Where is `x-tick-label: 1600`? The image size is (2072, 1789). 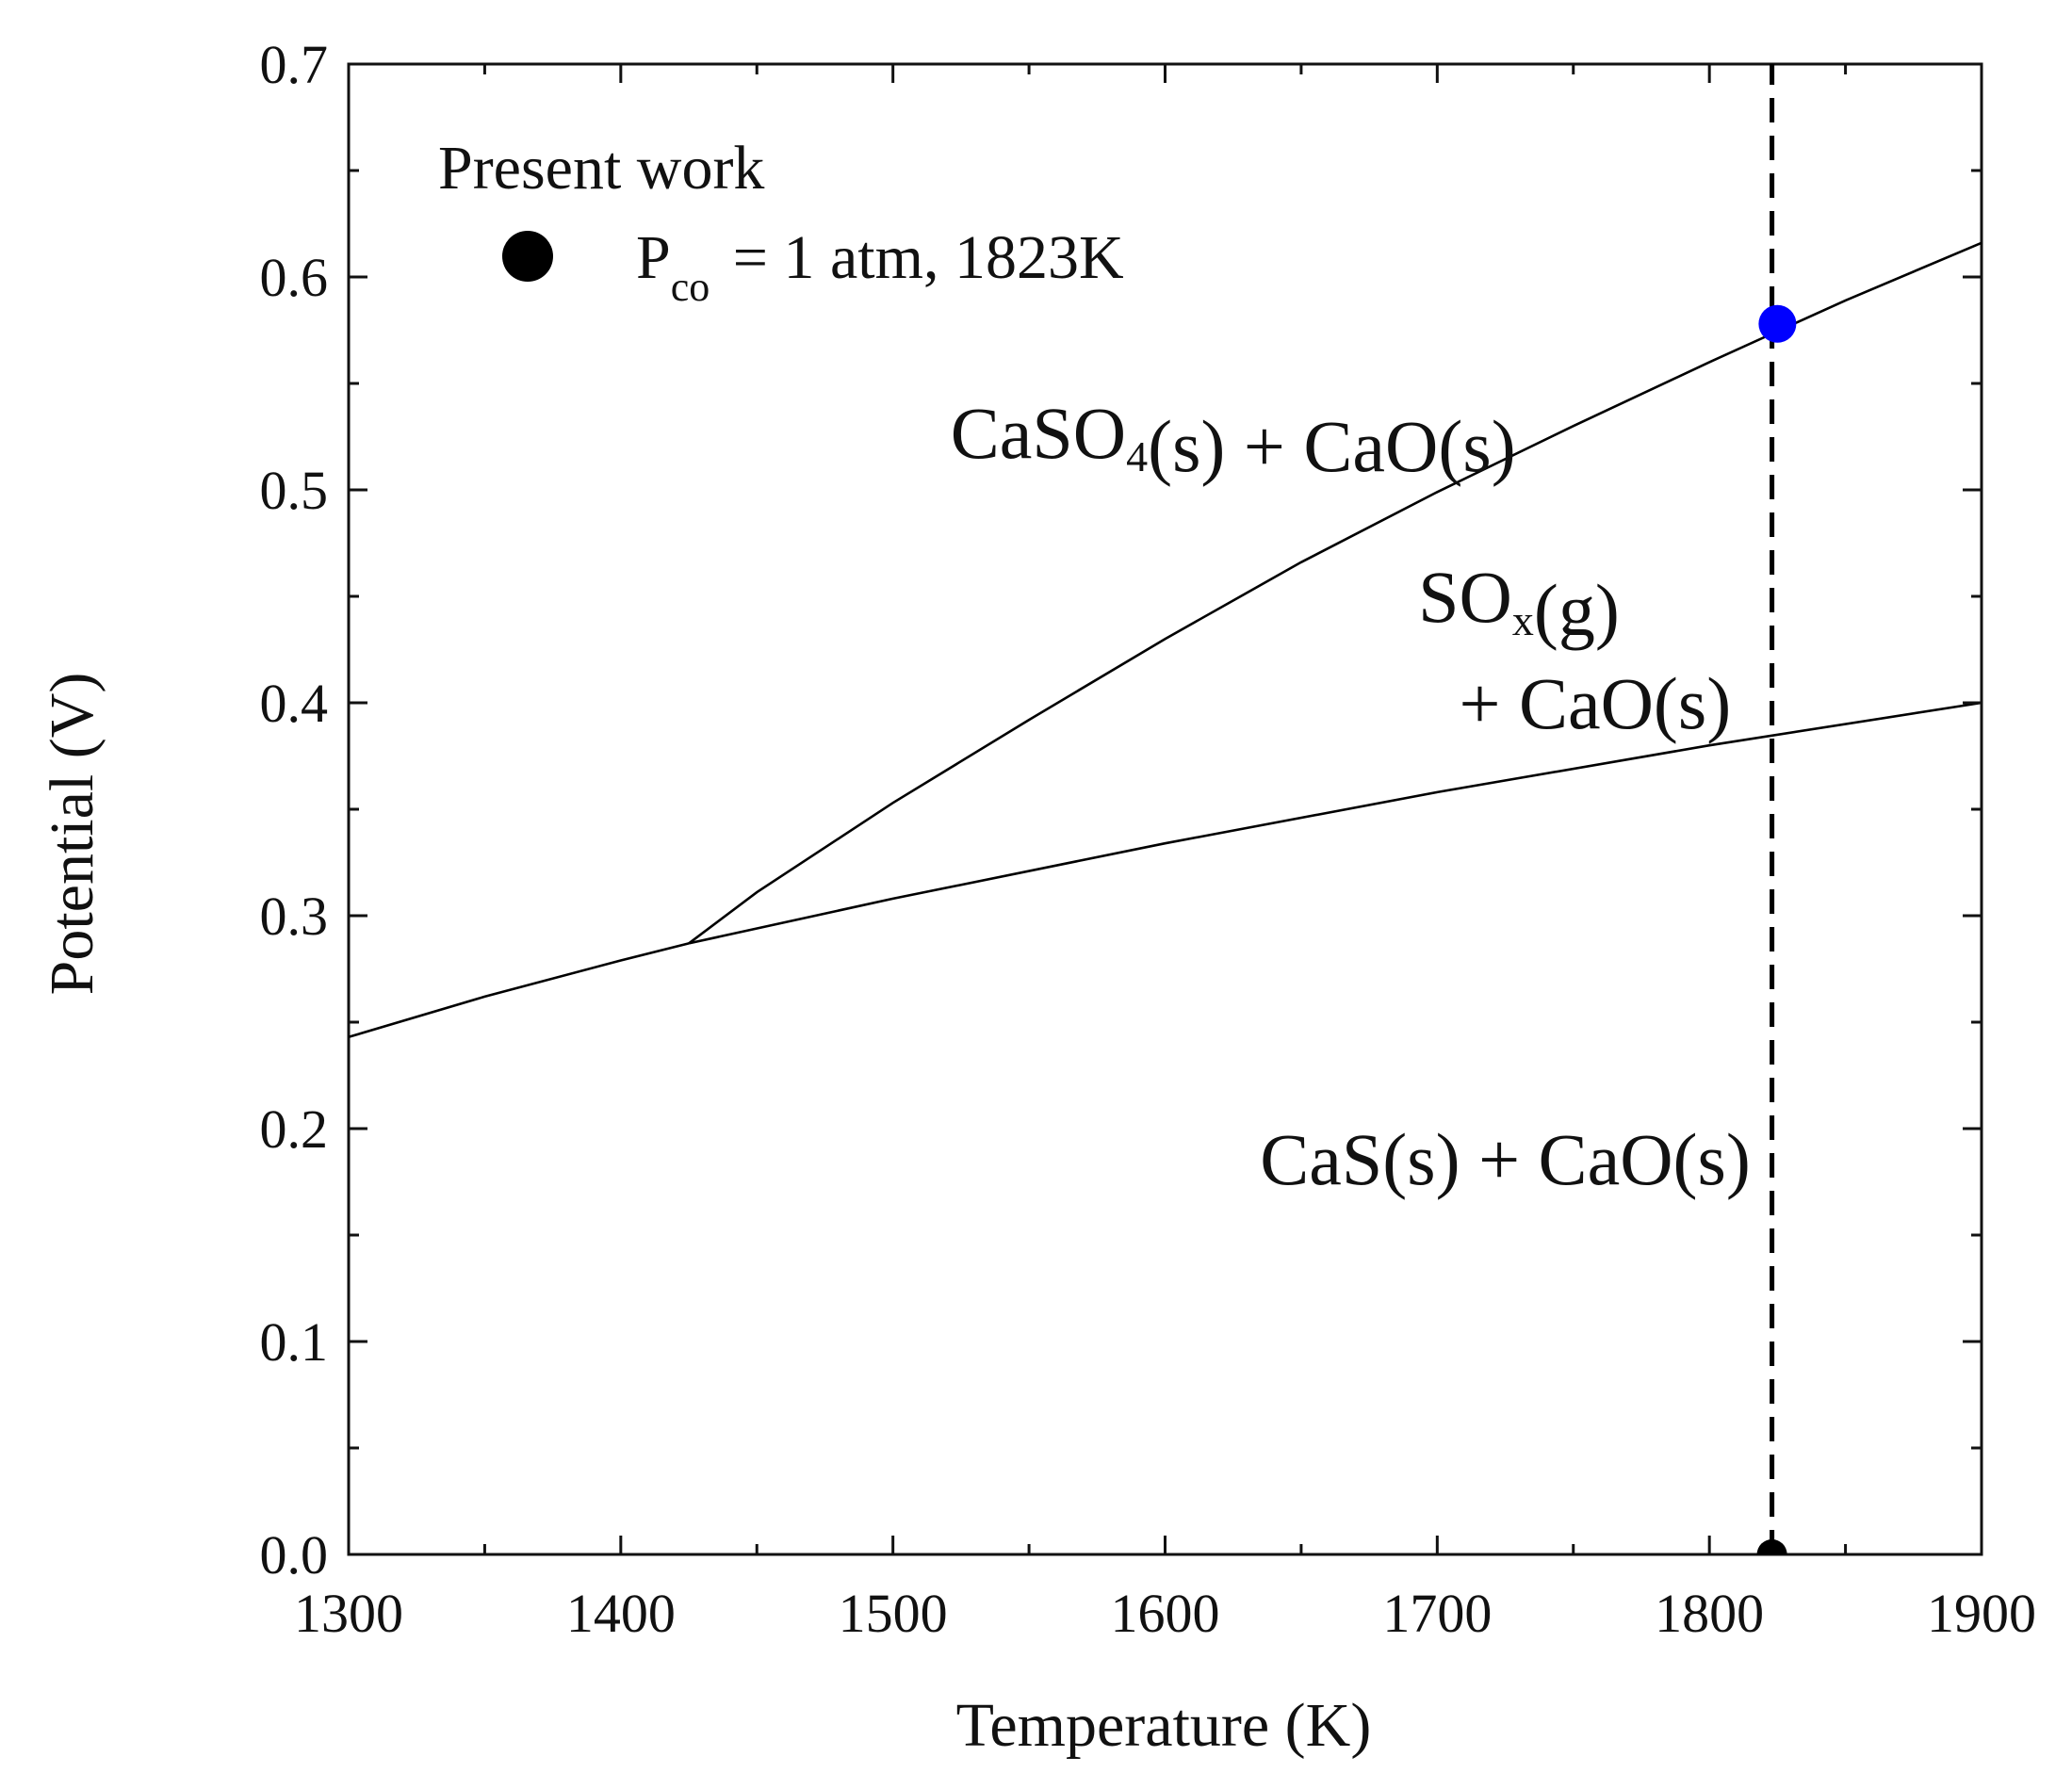 x-tick-label: 1600 is located at coordinates (1165, 1613).